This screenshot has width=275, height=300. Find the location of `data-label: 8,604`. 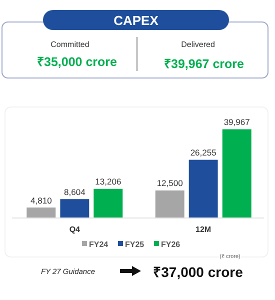

data-label: 8,604 is located at coordinates (75, 191).